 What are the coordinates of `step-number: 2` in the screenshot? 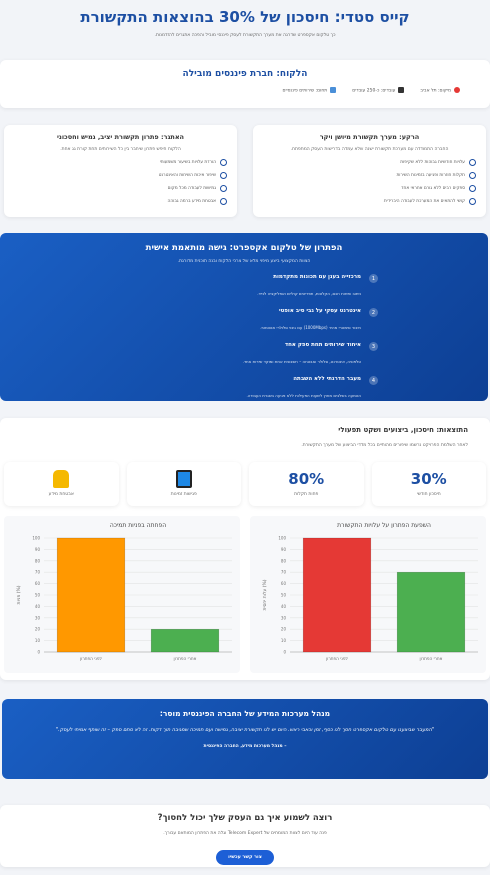 It's located at (373, 312).